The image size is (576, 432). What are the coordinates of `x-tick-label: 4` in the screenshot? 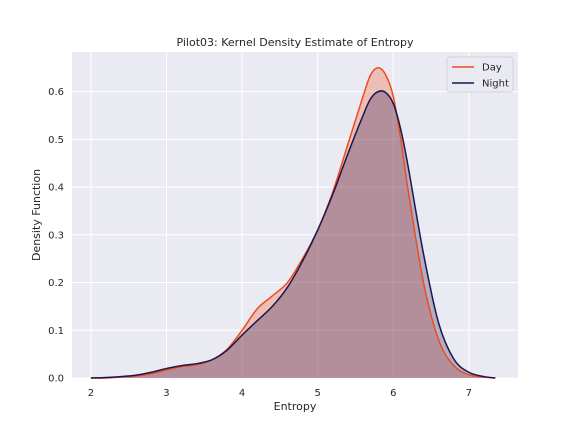 It's located at (242, 393).